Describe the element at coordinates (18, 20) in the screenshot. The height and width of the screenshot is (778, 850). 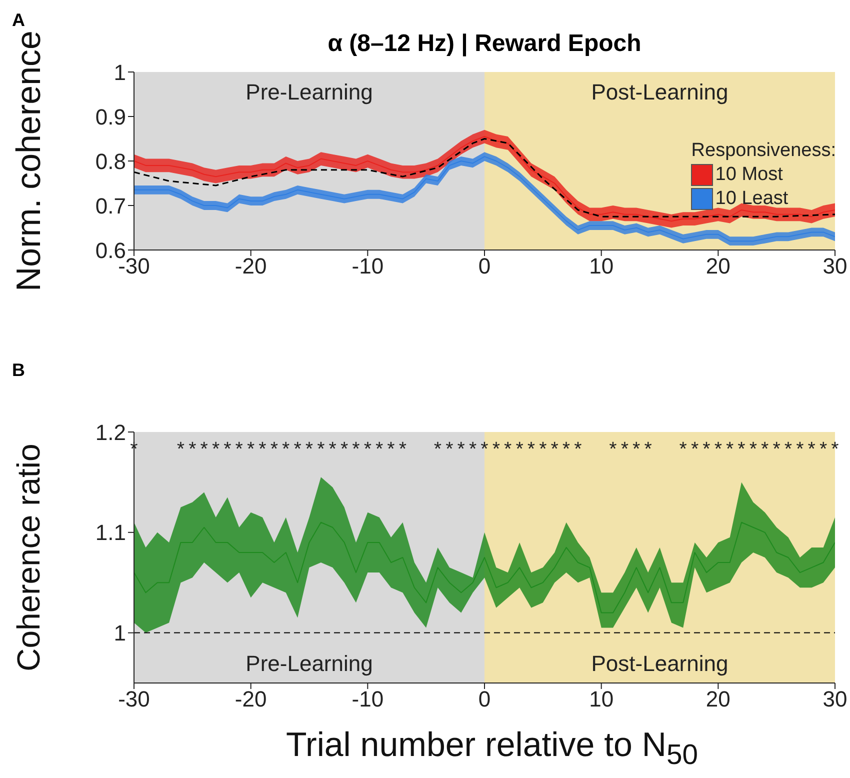
I see `text: A` at that location.